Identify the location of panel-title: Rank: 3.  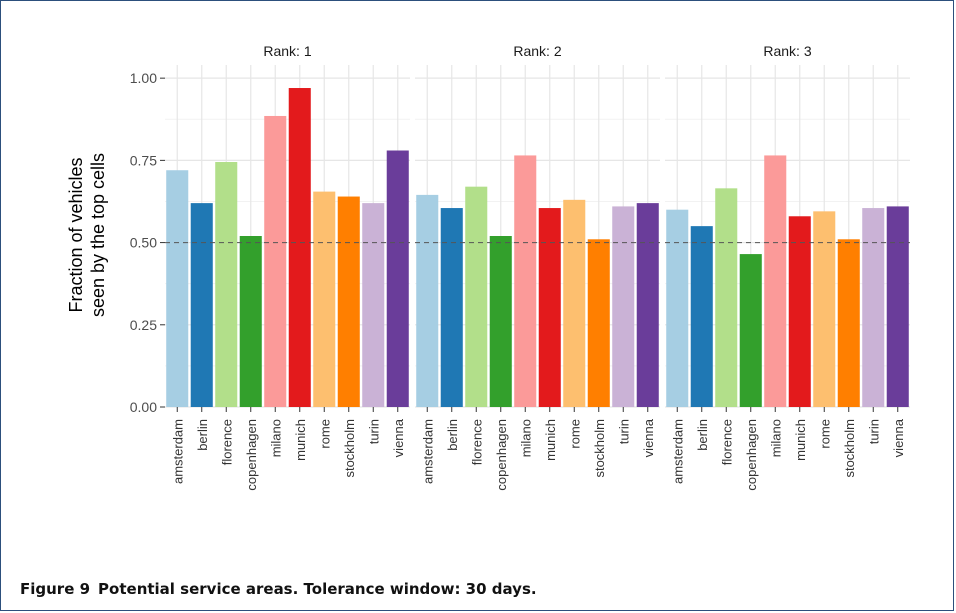
(787, 51).